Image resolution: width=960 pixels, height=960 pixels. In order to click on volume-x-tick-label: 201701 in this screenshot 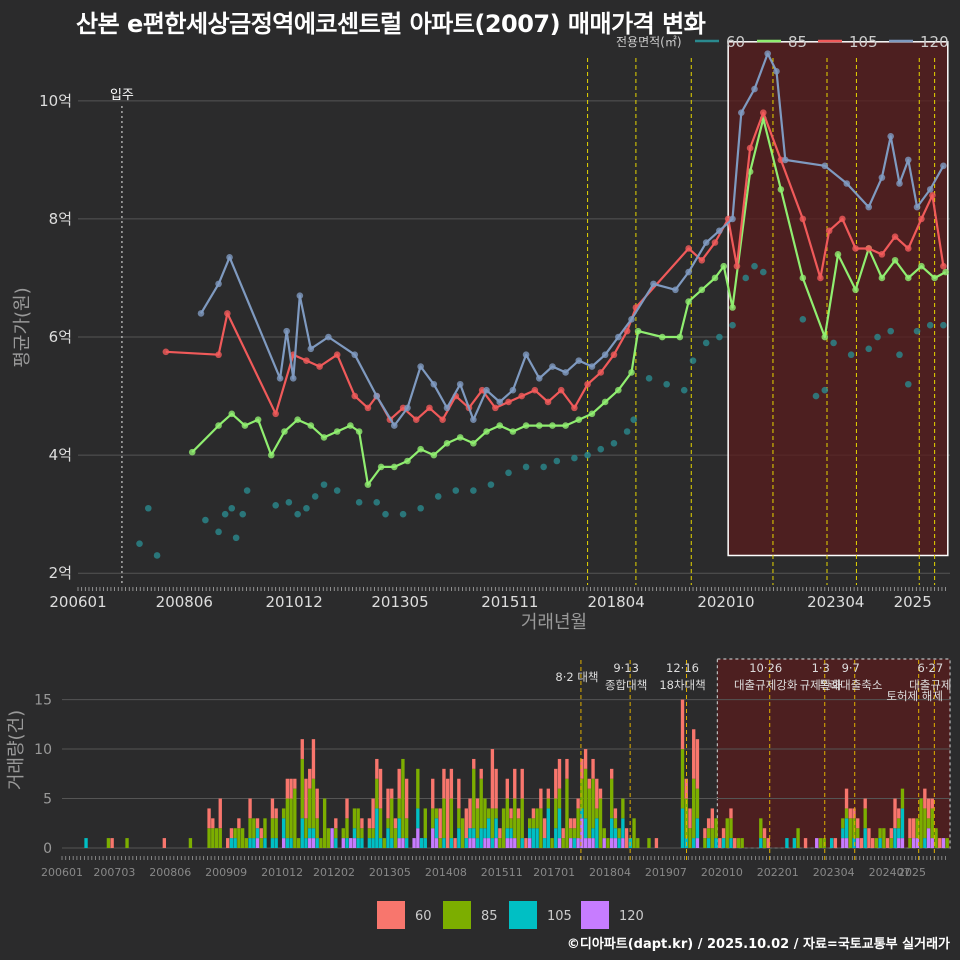, I will do `click(554, 872)`.